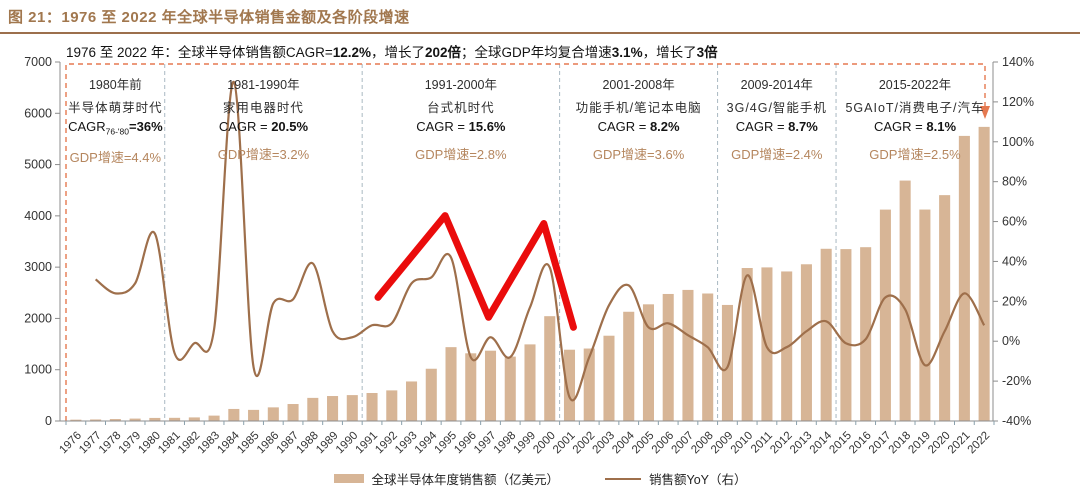 This screenshot has height=499, width=1080. I want to click on svg-text: 2007, so click(682, 443).